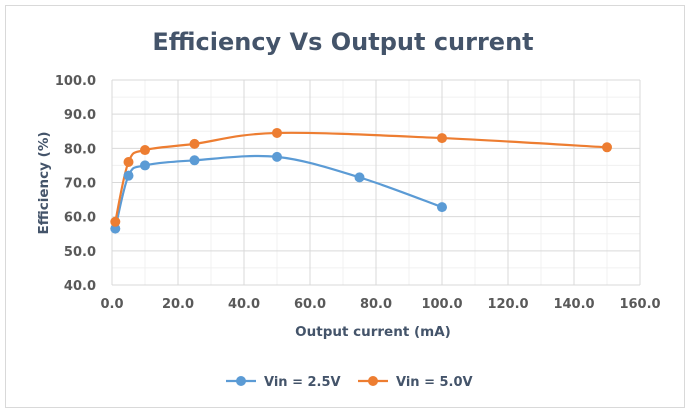 Image resolution: width=693 pixels, height=414 pixels. I want to click on y-axis-title: Efficiency (%), so click(44, 182).